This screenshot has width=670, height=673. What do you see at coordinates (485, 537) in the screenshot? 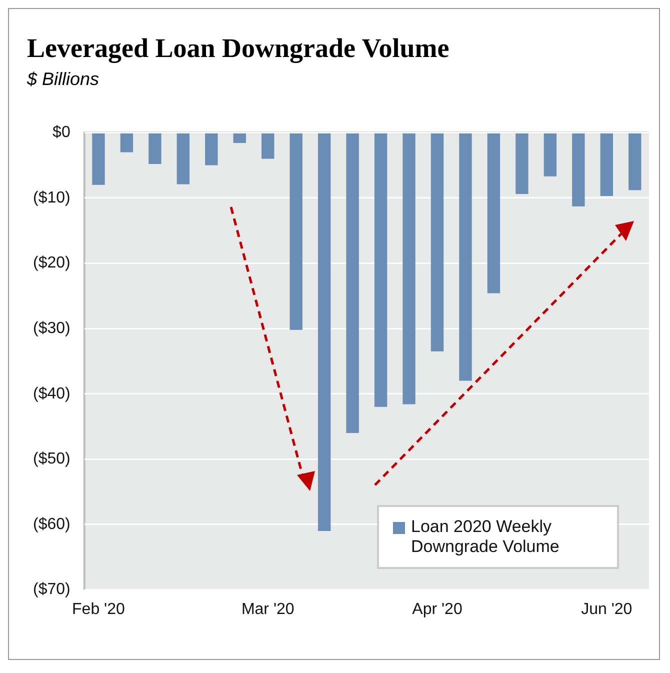
I see `legend-label: Loan 2020 Weekly Downgrade Volume` at bounding box center [485, 537].